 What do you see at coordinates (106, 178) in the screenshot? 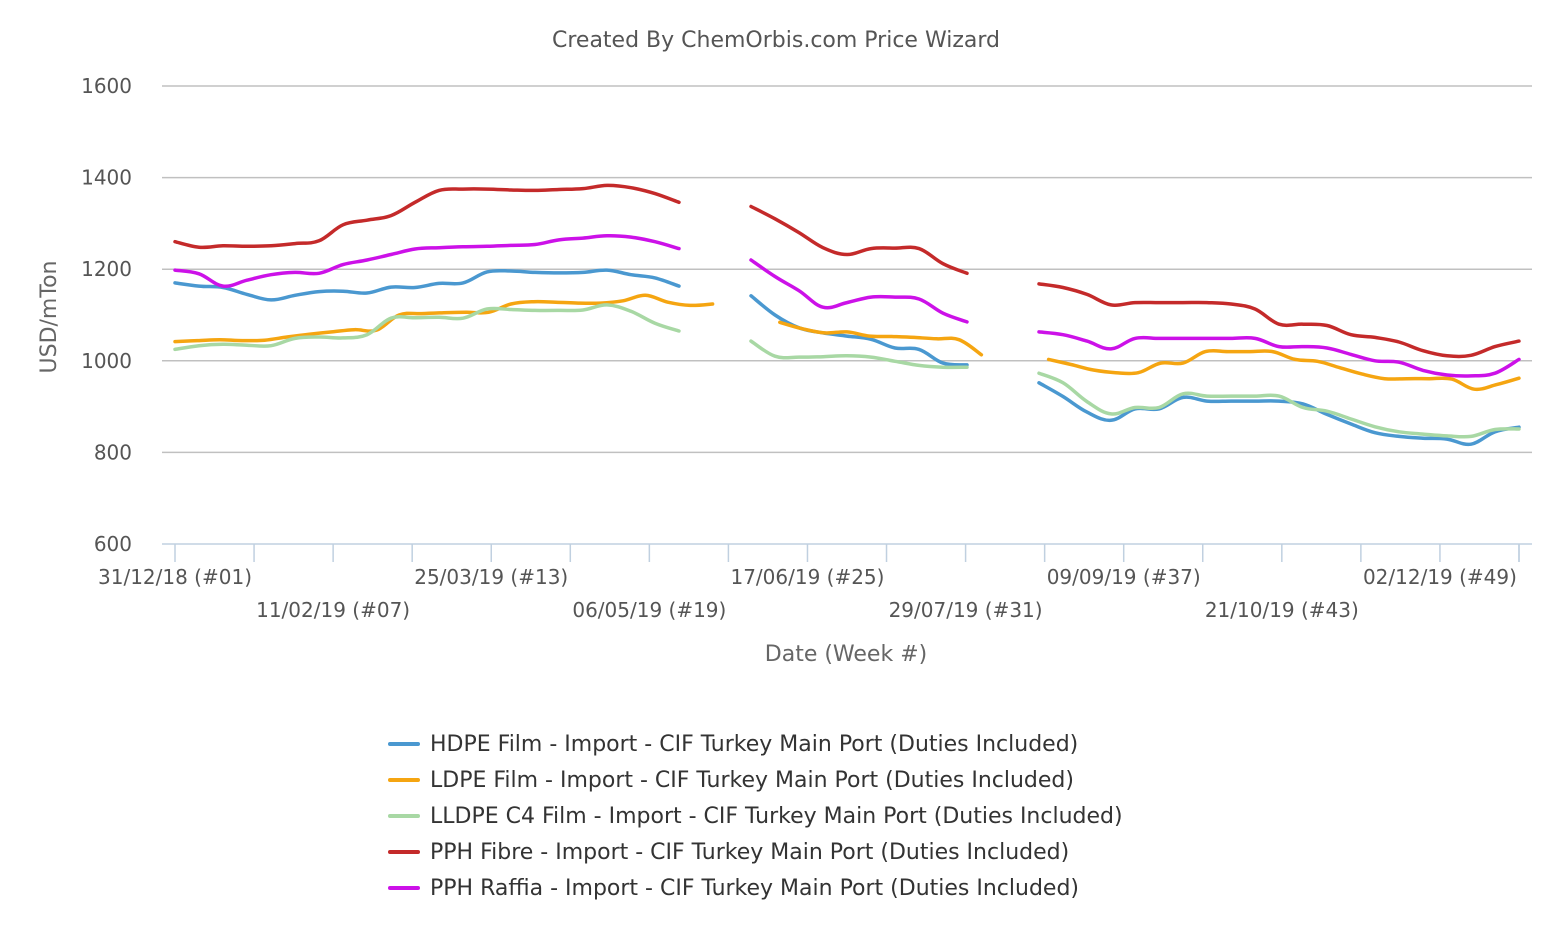
I see `y-tick-label: 1400` at bounding box center [106, 178].